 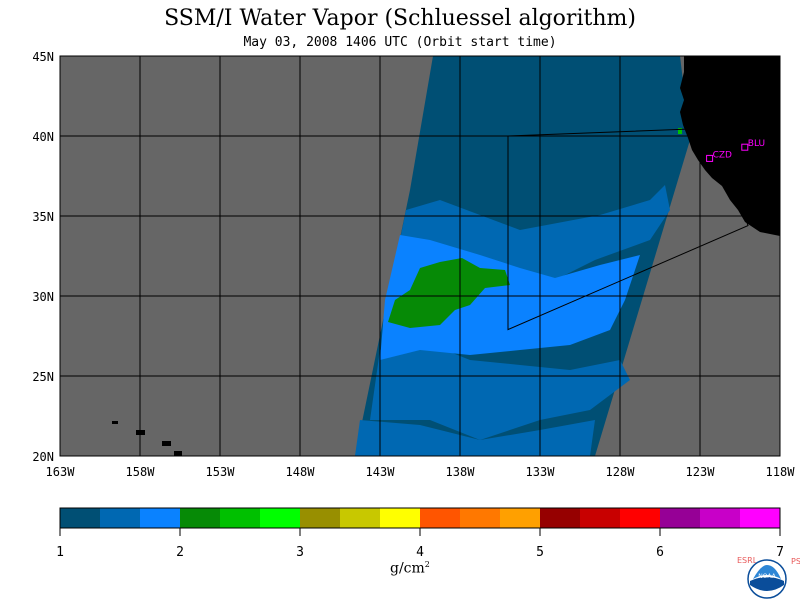 What do you see at coordinates (540, 552) in the screenshot?
I see `colorbar-tick-label: 5` at bounding box center [540, 552].